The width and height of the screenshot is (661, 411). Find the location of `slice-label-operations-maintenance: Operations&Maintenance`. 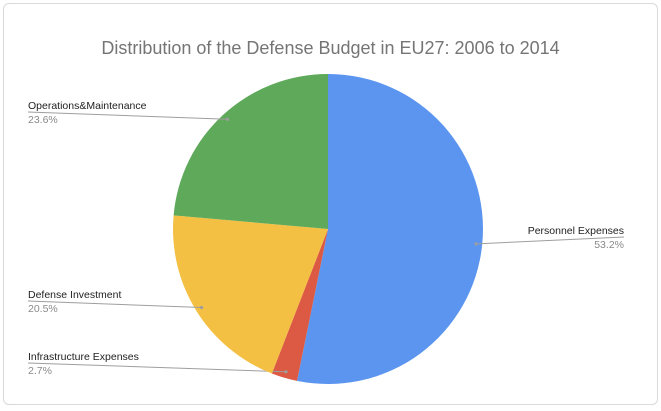

slice-label-operations-maintenance: Operations&Maintenance is located at coordinates (87, 106).